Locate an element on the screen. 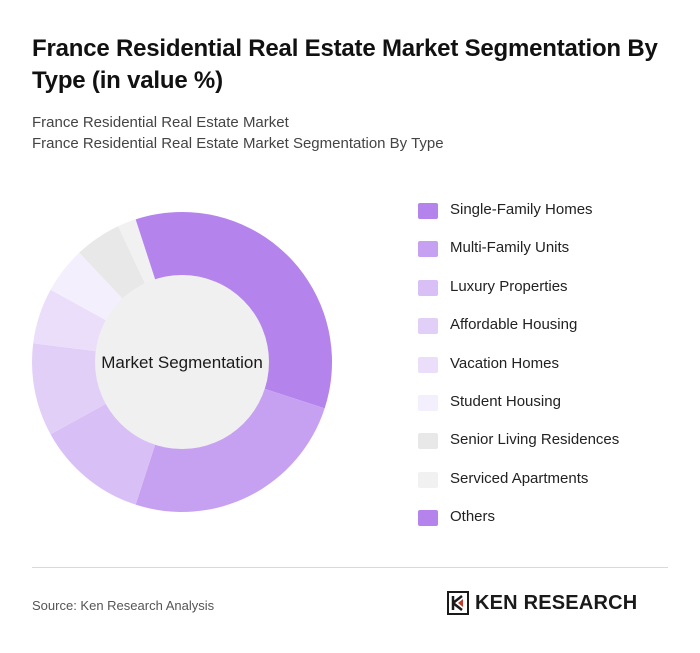 The width and height of the screenshot is (700, 653). legend-label: Vacation Homes is located at coordinates (504, 363).